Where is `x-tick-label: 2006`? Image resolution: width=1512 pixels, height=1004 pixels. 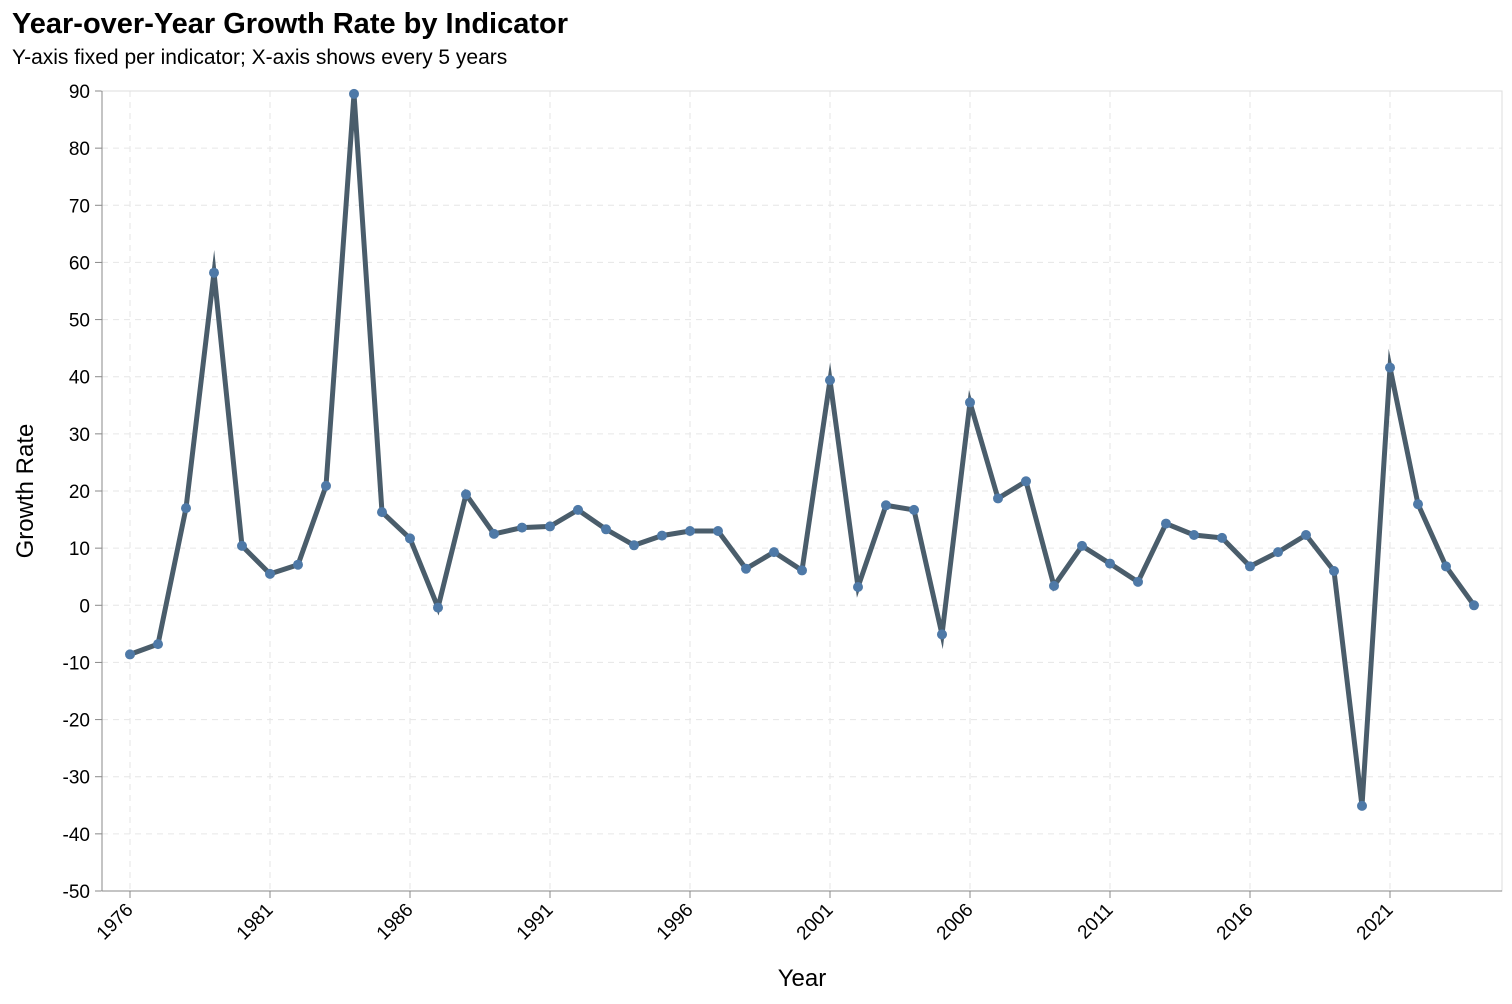
x-tick-label: 2006 is located at coordinates (955, 922).